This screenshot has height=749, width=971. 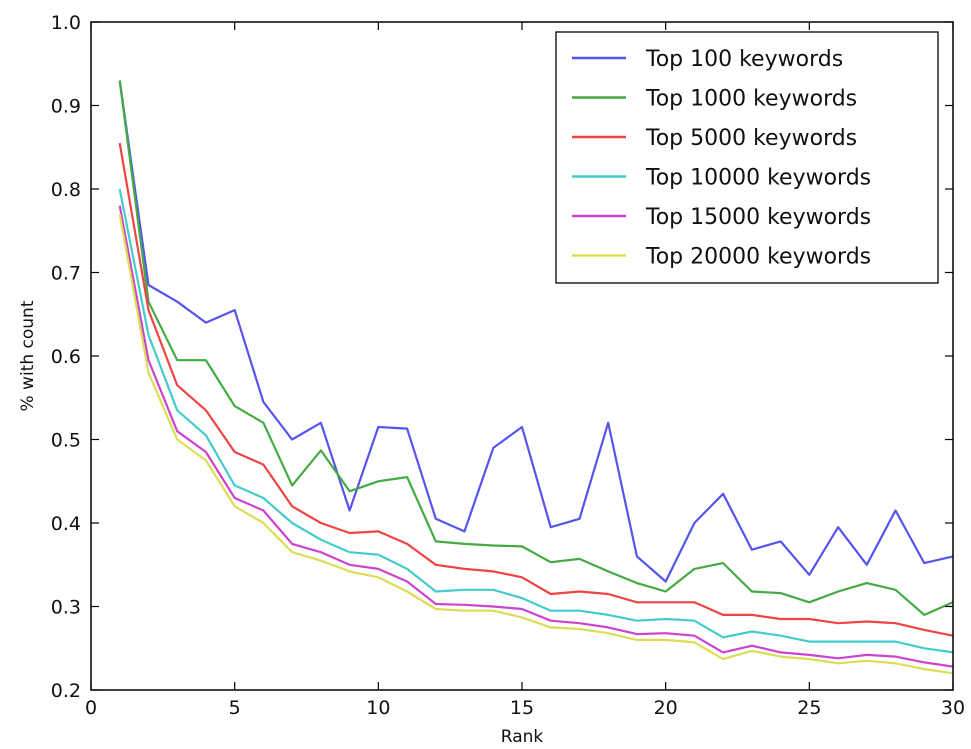 I want to click on x-tick-label: 15, so click(x=522, y=708).